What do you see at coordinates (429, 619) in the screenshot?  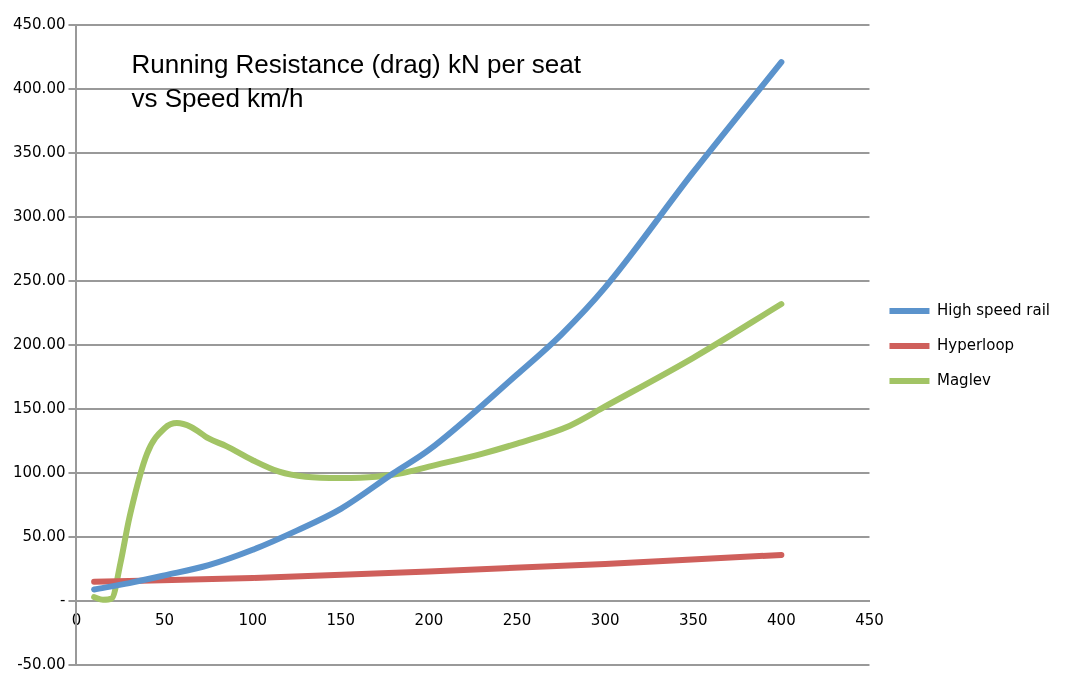 I see `x-tick-label: 200` at bounding box center [429, 619].